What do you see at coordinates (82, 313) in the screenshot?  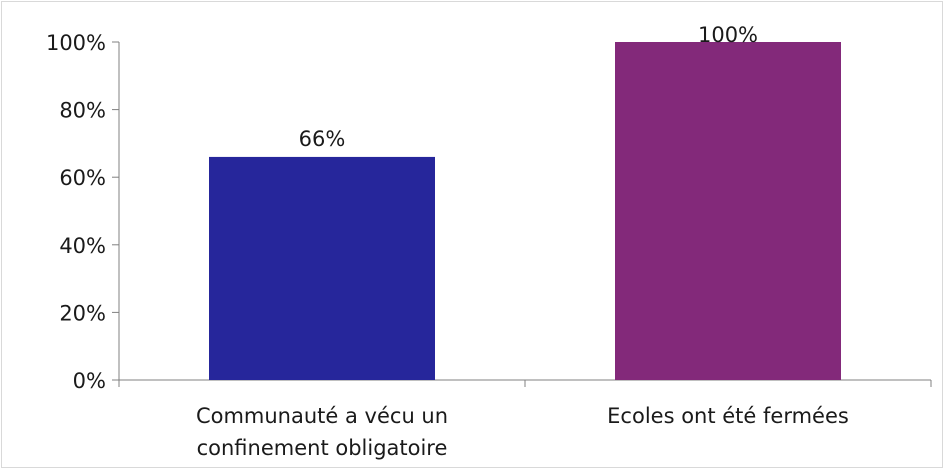 I see `y-tick-label: 20%` at bounding box center [82, 313].